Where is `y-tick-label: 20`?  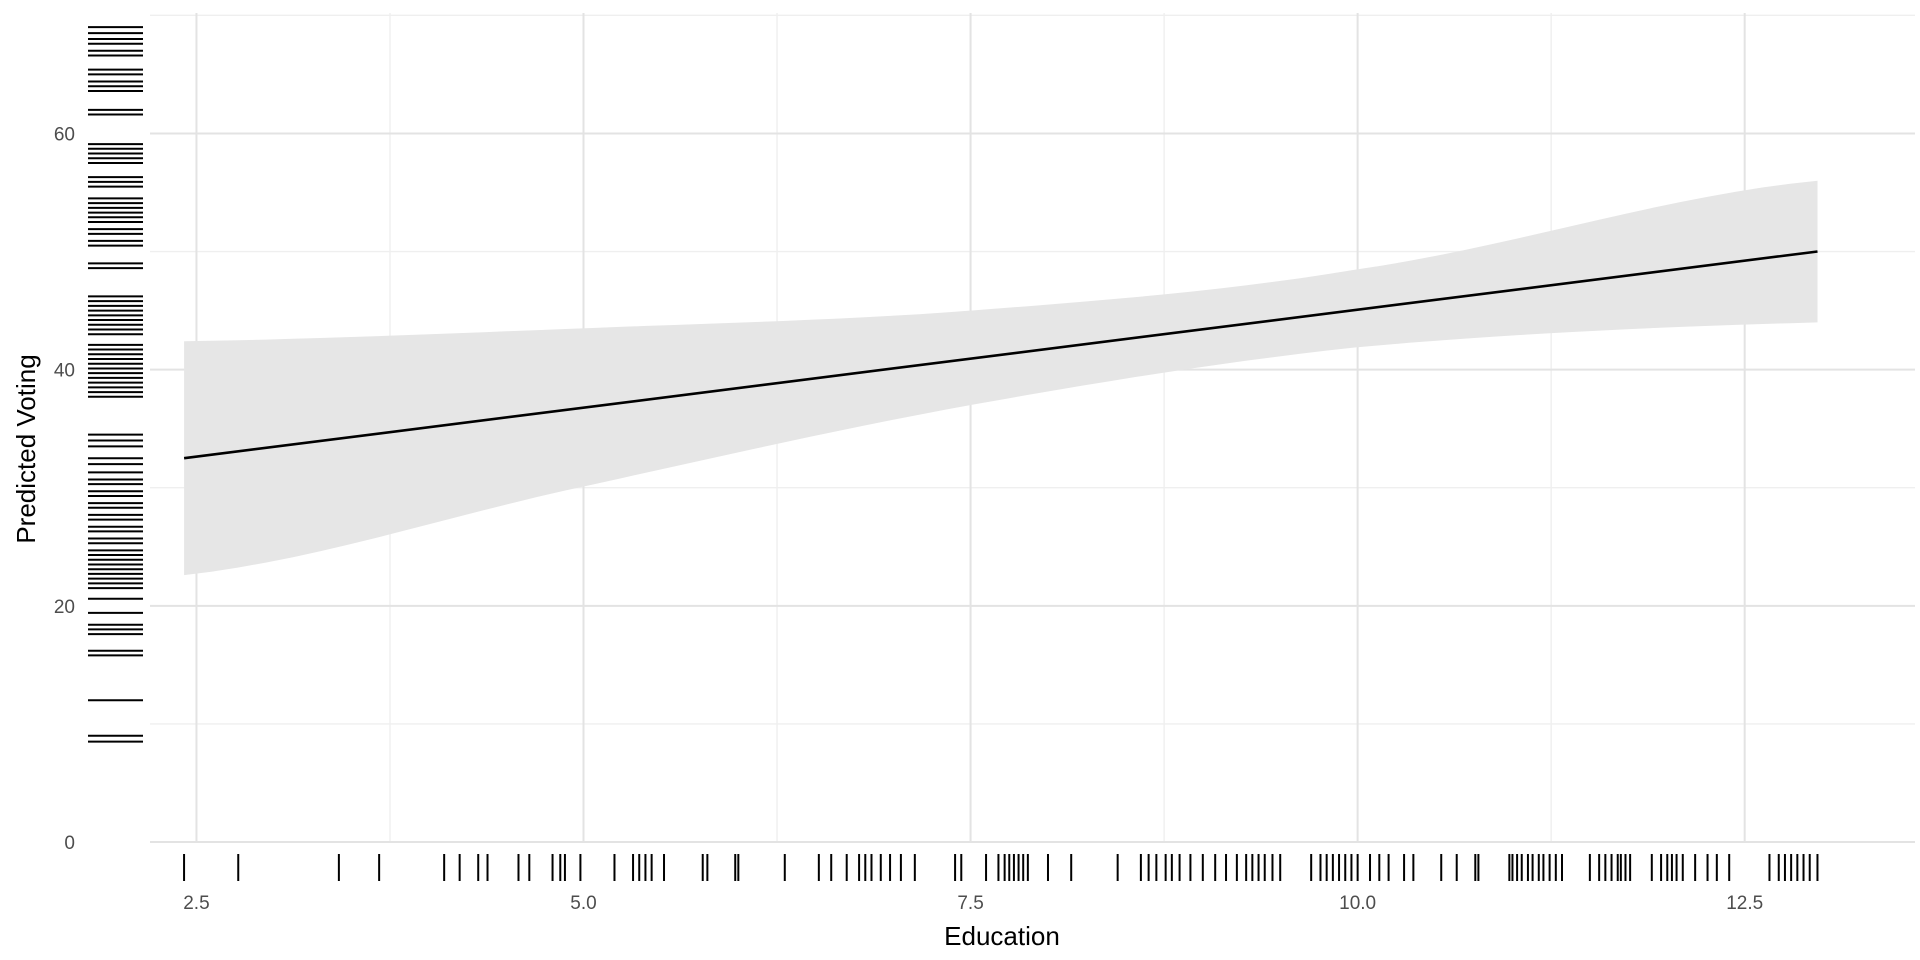 y-tick-label: 20 is located at coordinates (64, 607).